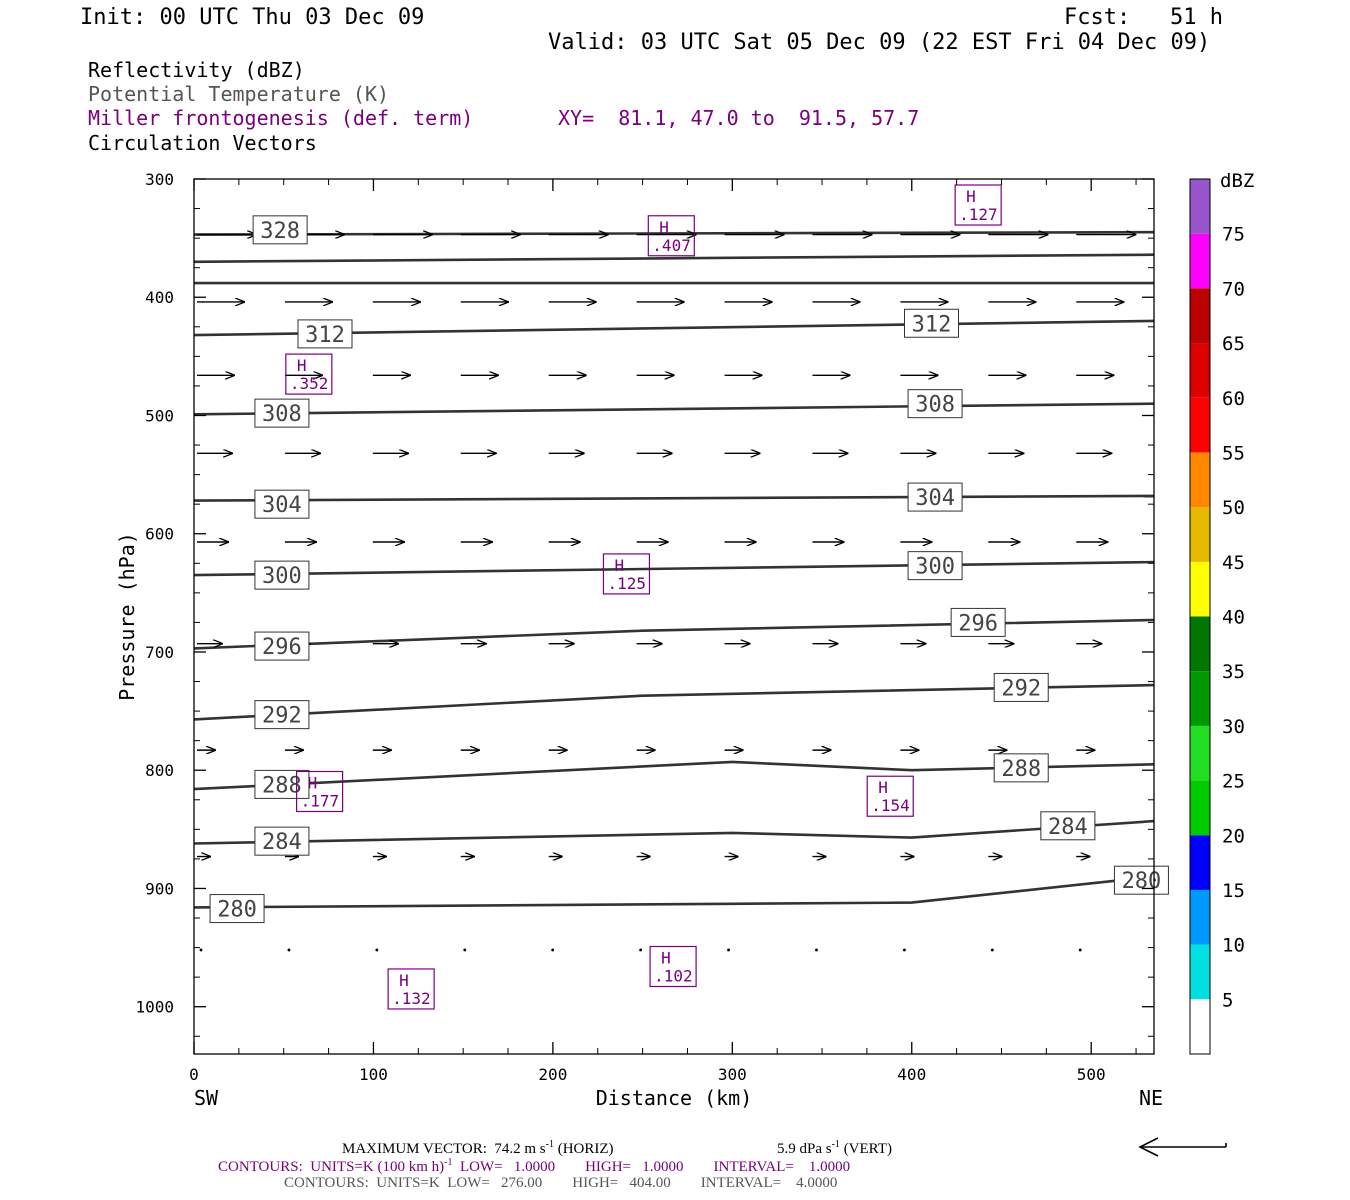  I want to click on theta-contour-label: 304, so click(935, 497).